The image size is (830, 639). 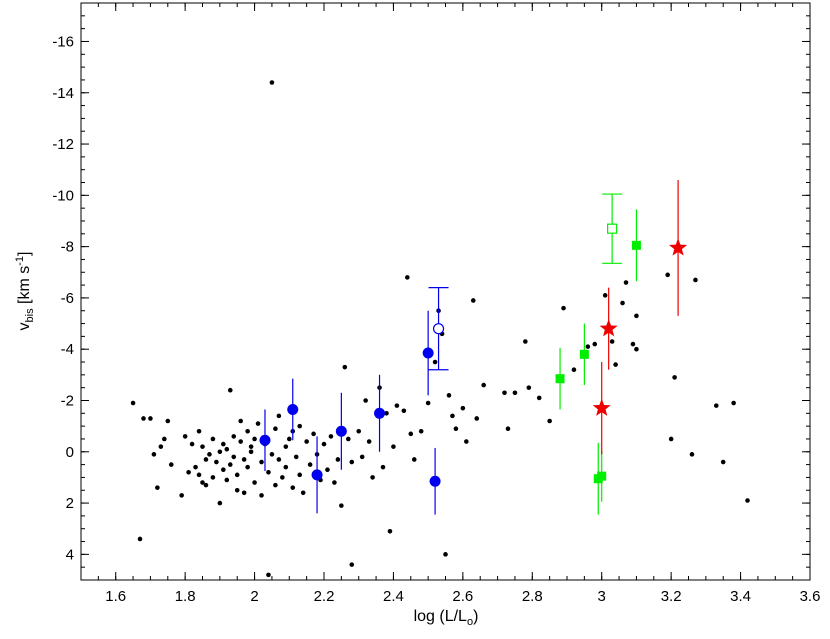 I want to click on x-tick-label: 3.2, so click(x=671, y=596).